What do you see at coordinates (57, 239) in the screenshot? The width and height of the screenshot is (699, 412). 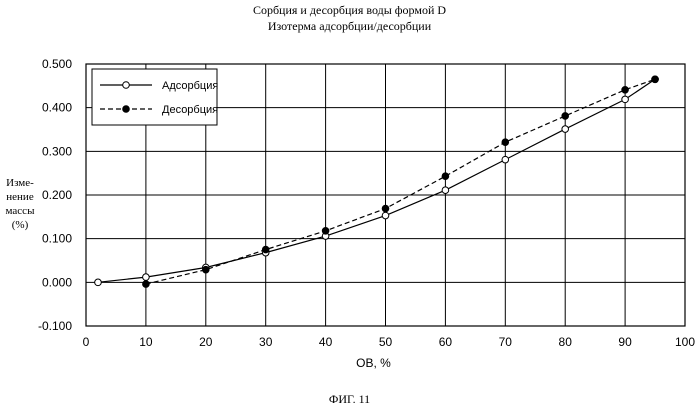 I see `y-tick-label: 0.100` at bounding box center [57, 239].